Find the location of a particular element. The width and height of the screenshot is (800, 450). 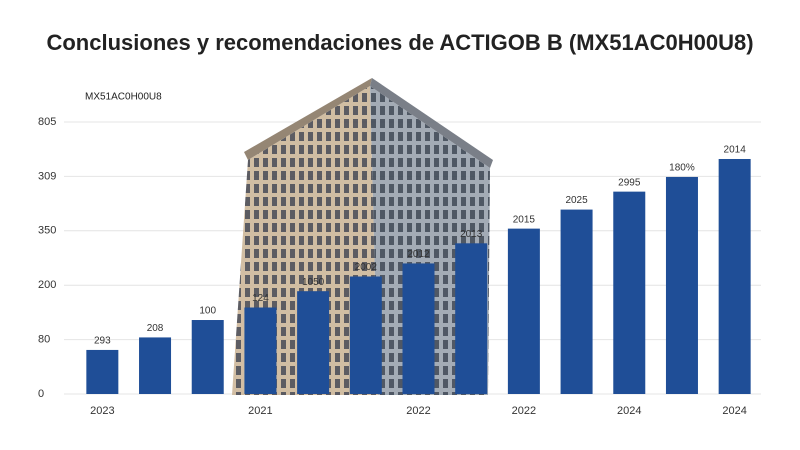

bar-annotation: 100 is located at coordinates (207, 311).